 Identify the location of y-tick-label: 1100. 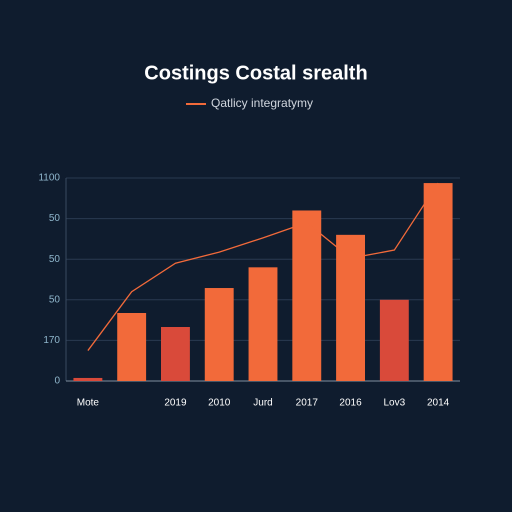
(49, 178).